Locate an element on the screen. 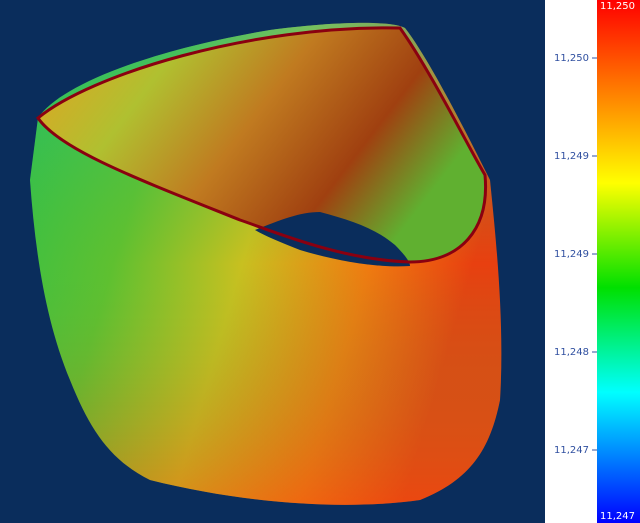 The image size is (640, 523). scale-min-label: 11,247 is located at coordinates (617, 516).